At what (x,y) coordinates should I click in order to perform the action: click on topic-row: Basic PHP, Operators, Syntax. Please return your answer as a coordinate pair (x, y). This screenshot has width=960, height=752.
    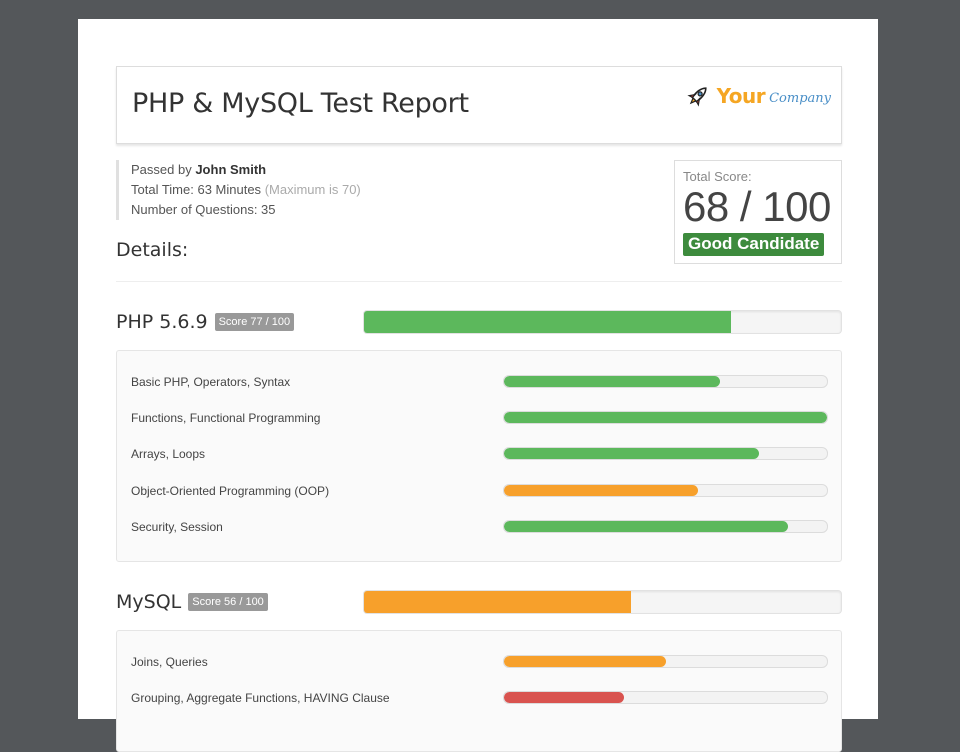
    Looking at the image, I should click on (479, 383).